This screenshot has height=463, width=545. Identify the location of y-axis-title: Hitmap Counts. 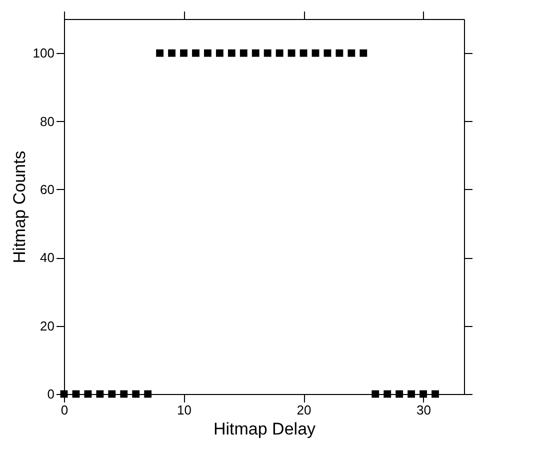
(19, 207).